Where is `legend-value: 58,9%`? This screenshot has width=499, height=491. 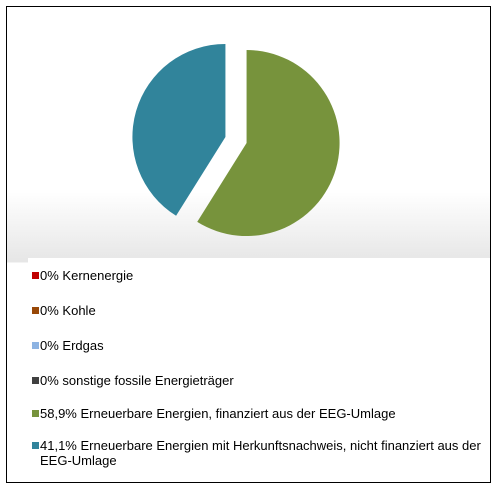
legend-value: 58,9% is located at coordinates (58, 413).